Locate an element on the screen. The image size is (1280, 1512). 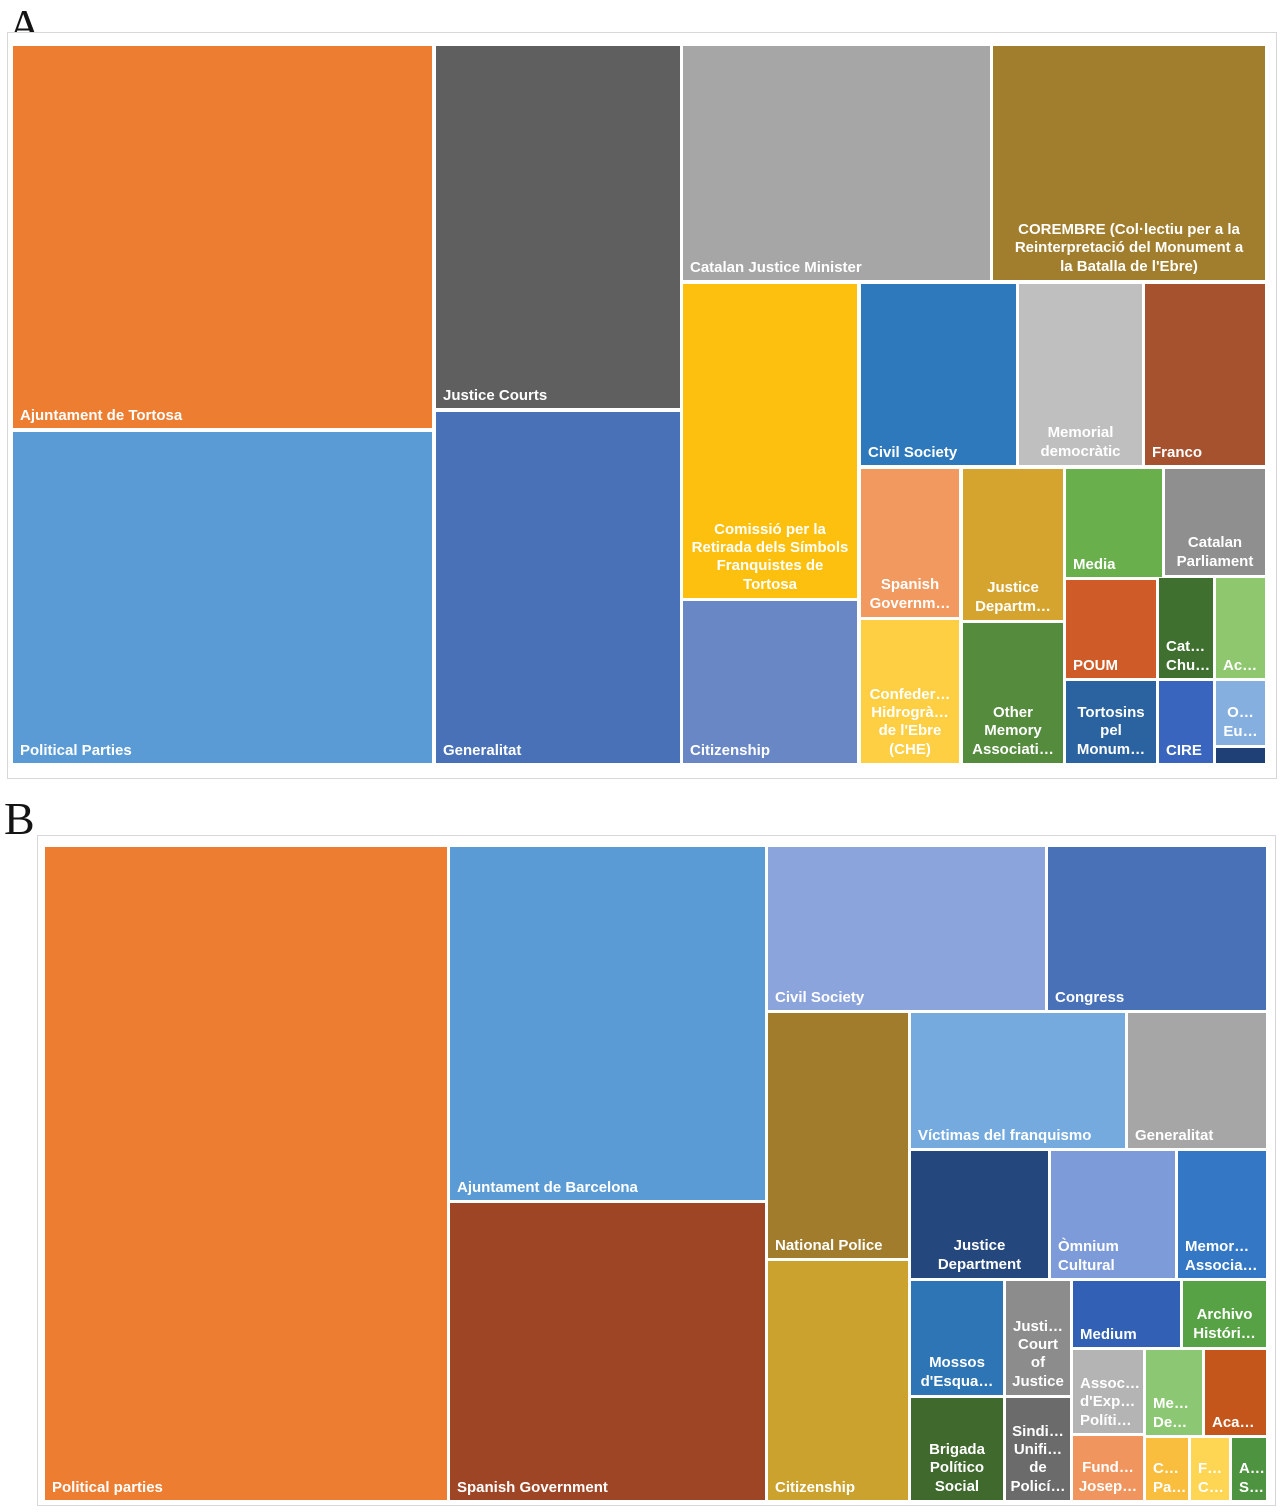
treemap-a-cell-franco: Franco is located at coordinates (1205, 374).